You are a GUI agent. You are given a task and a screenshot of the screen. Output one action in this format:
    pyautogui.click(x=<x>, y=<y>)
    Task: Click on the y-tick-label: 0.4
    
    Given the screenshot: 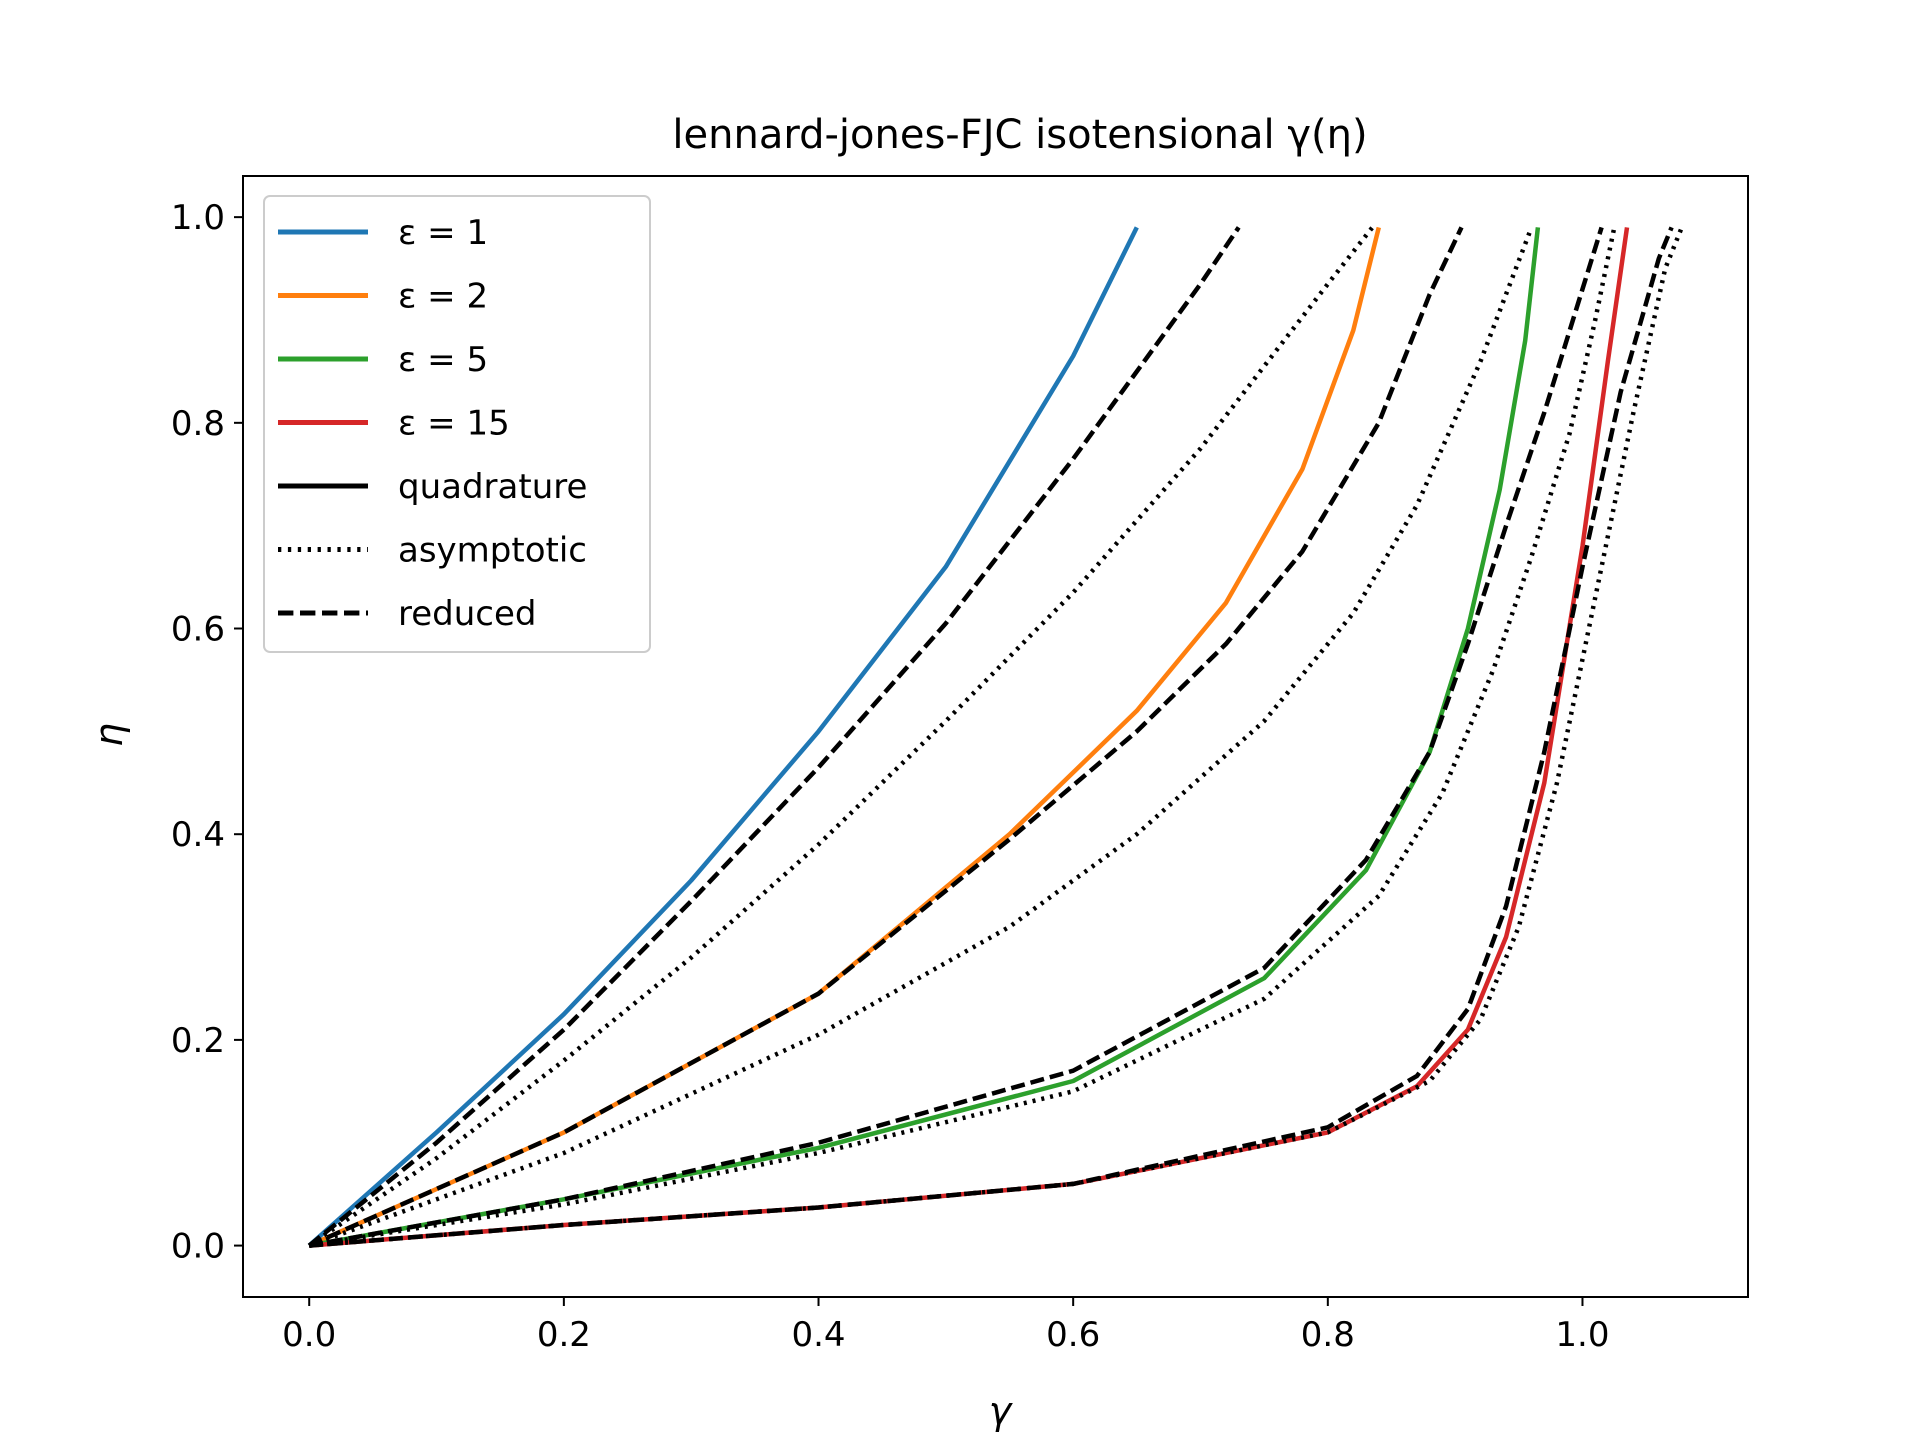 What is the action you would take?
    pyautogui.click(x=198, y=835)
    